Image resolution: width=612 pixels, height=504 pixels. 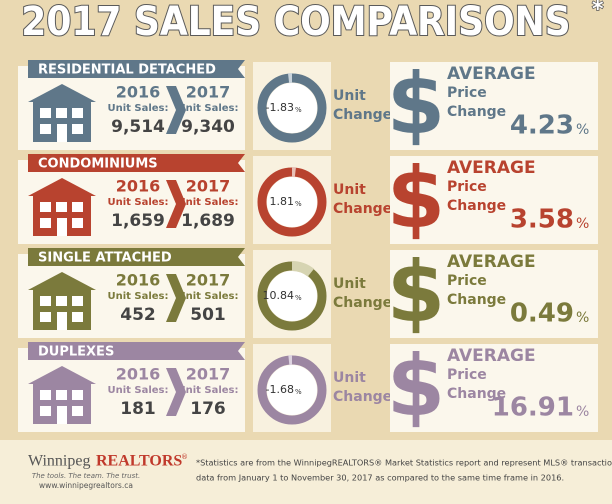 What do you see at coordinates (127, 70) in the screenshot?
I see `category-name: RESIDENTIAL DETACHED` at bounding box center [127, 70].